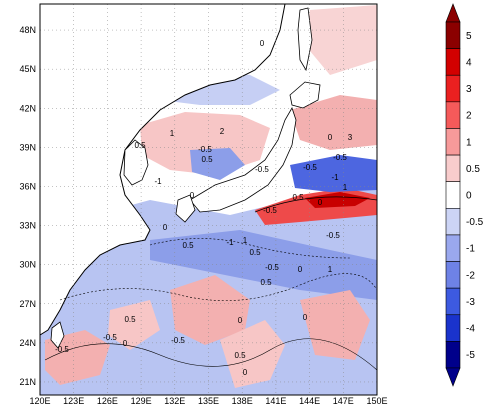 This screenshot has height=408, width=499. Describe the element at coordinates (27, 226) in the screenshot. I see `lat-tick-label: 33N` at that location.